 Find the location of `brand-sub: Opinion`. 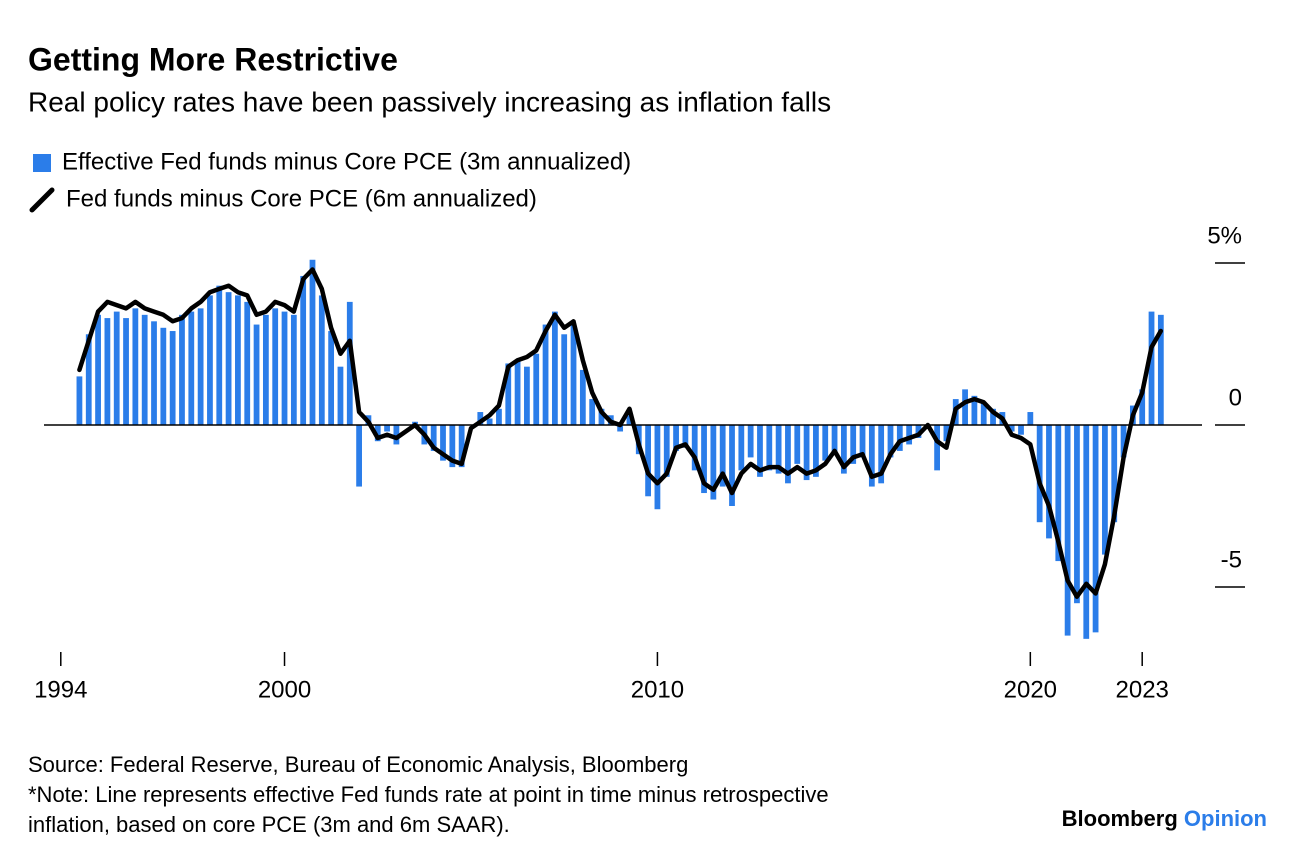

brand-sub: Opinion is located at coordinates (1225, 818).